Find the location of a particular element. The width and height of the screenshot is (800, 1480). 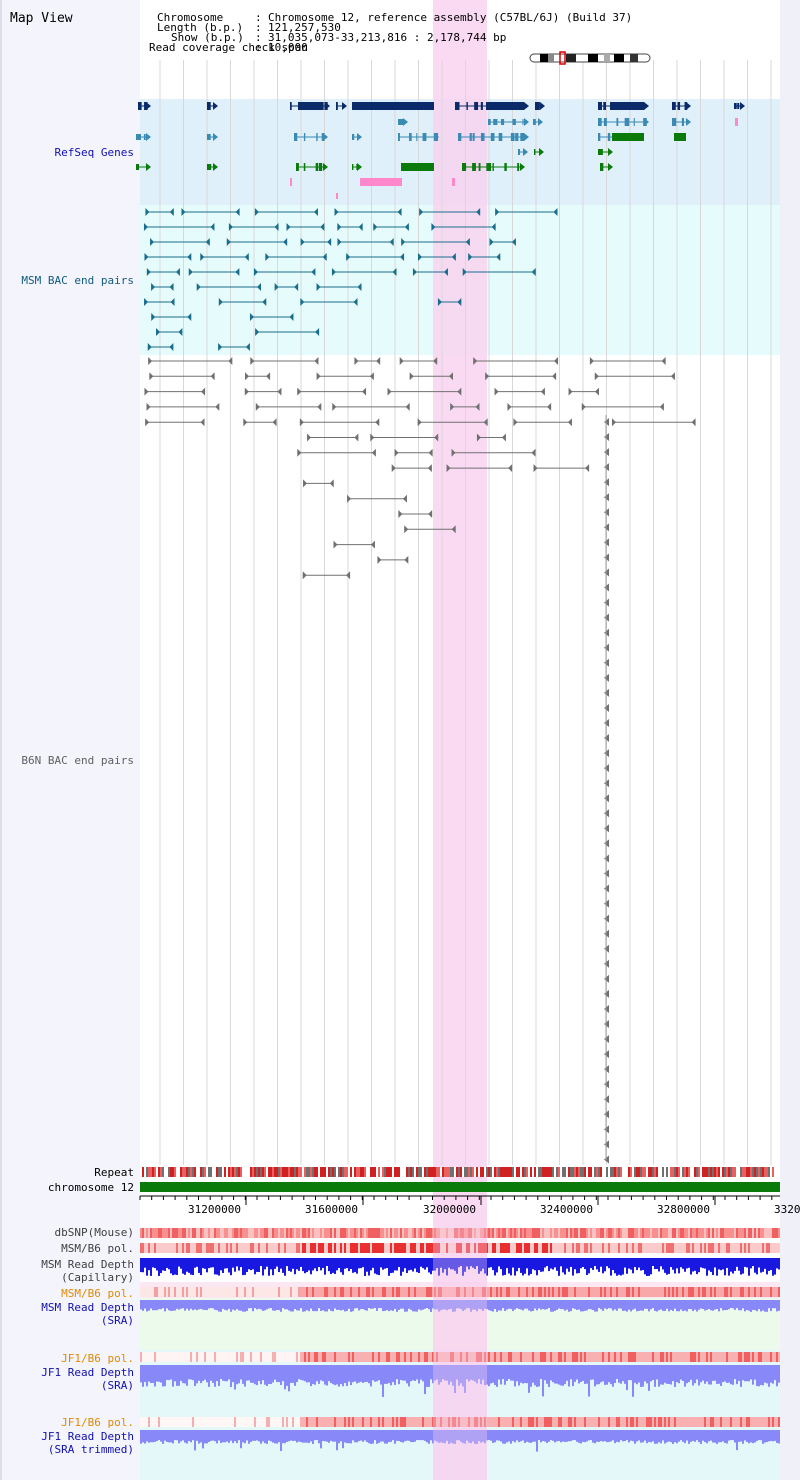

track-label-refseq: RefSeq Genes is located at coordinates (94, 152).